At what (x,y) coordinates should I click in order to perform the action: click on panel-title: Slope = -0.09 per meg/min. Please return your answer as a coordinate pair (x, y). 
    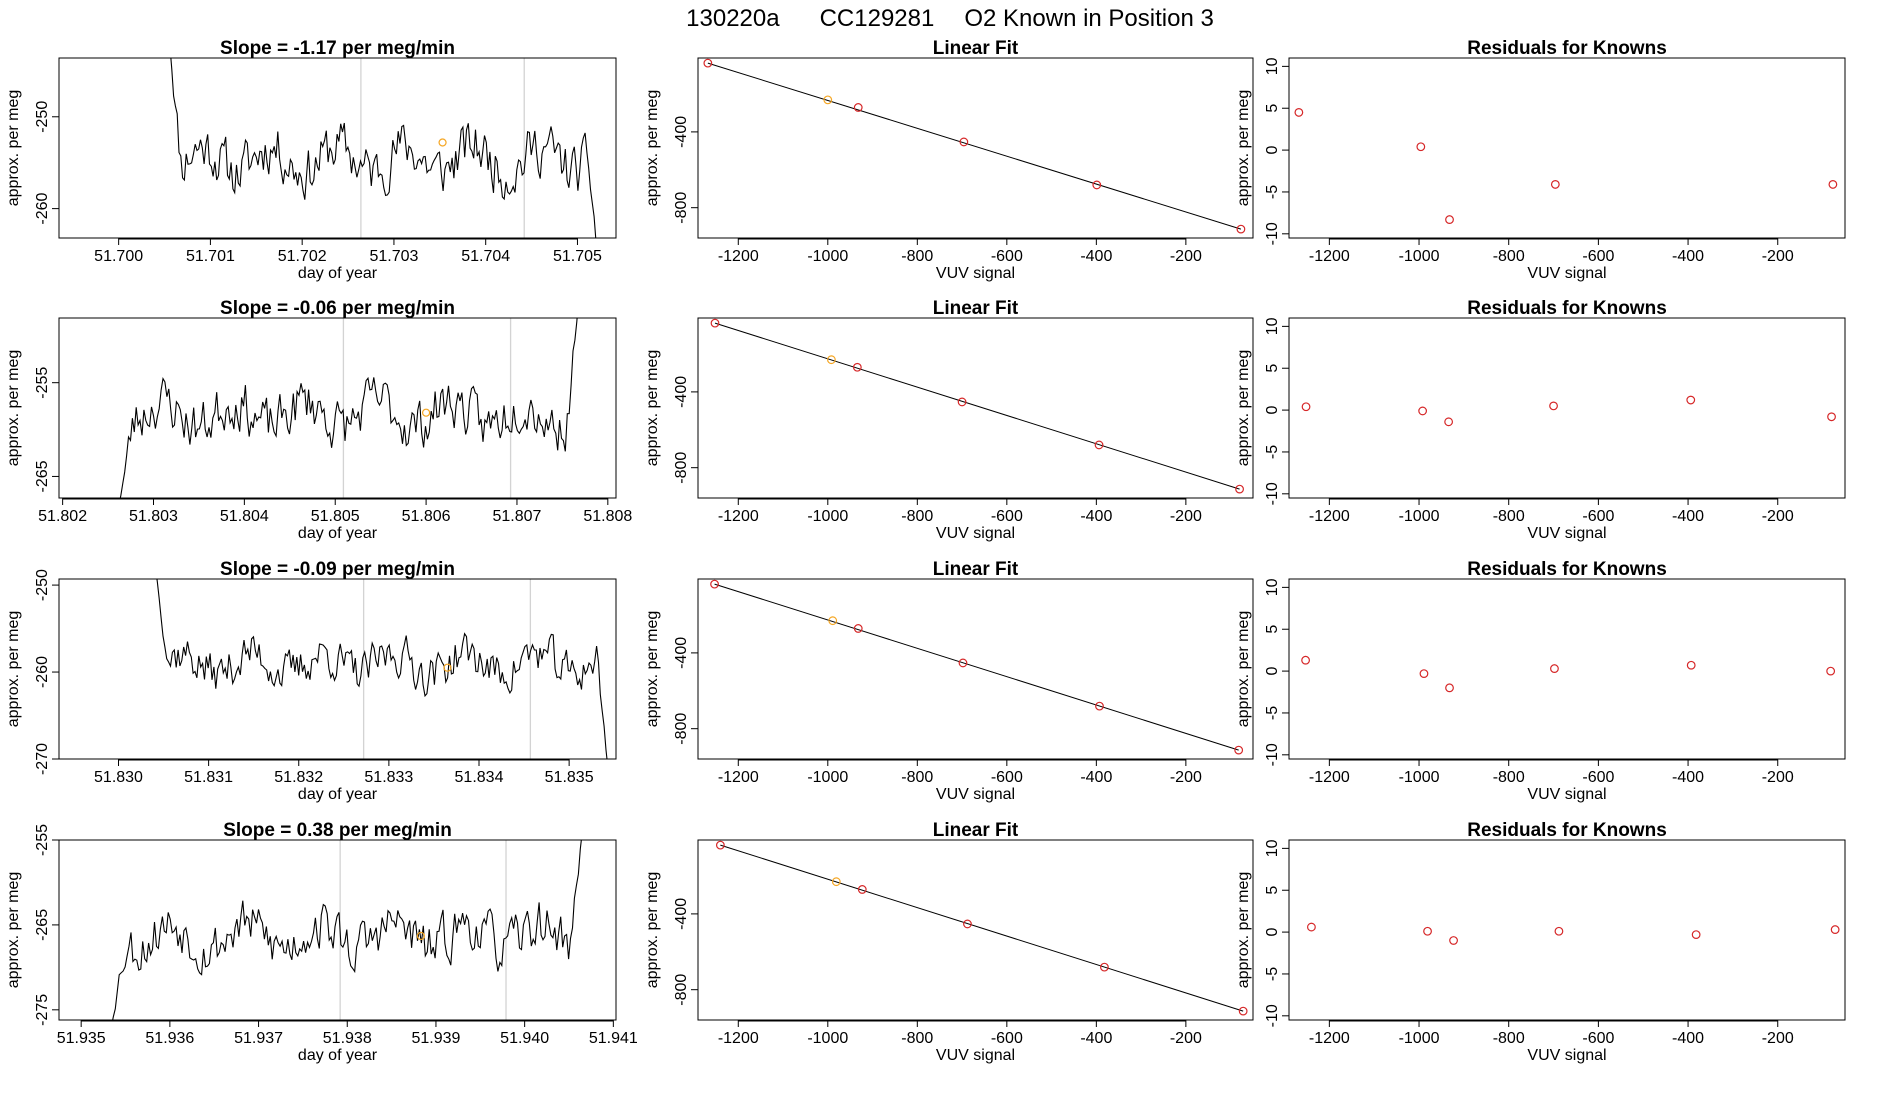
    Looking at the image, I should click on (337, 569).